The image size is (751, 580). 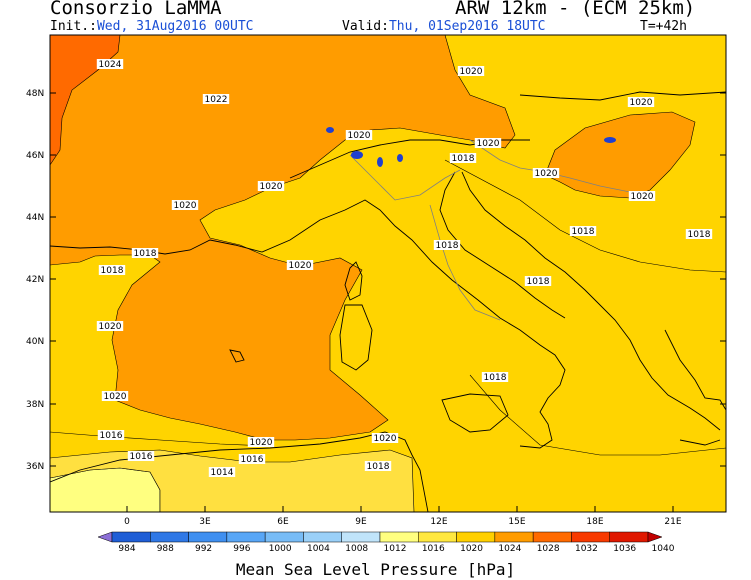 What do you see at coordinates (620, 155) in the screenshot?
I see `pressure-band-1020-1024-east` at bounding box center [620, 155].